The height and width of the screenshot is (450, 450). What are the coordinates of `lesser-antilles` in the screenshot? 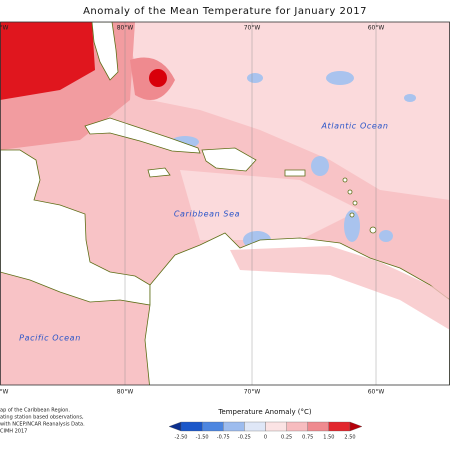 It's located at (359, 205).